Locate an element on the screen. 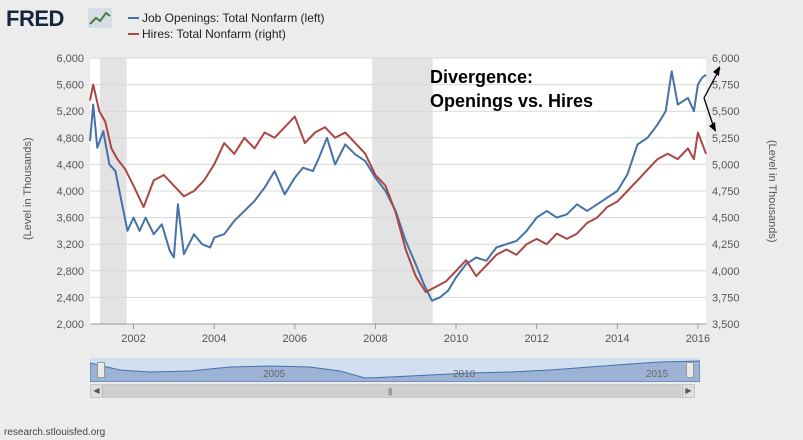  navigator-handle-left is located at coordinates (101, 370).